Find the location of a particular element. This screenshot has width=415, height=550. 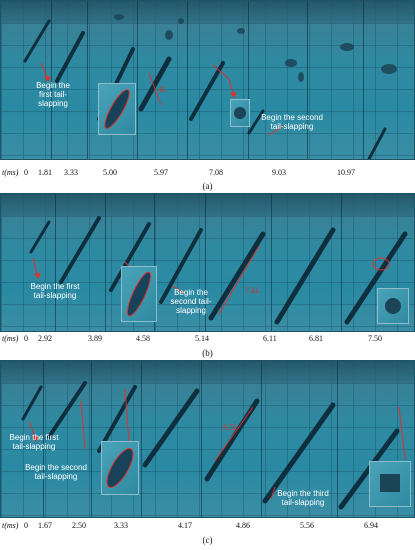

time-value: 5.14 is located at coordinates (202, 338).